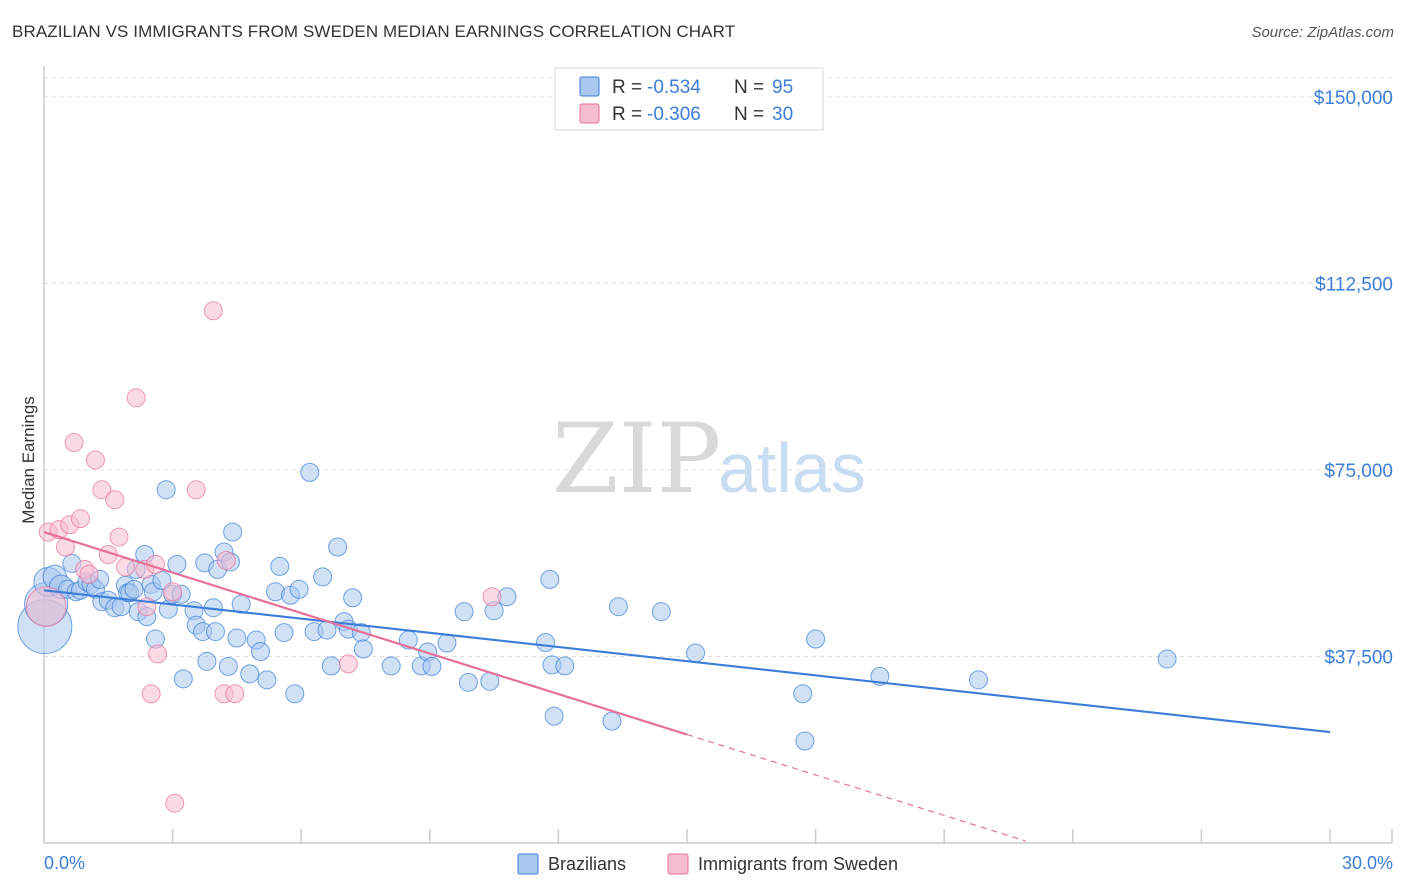 The image size is (1406, 892). I want to click on legend-n-label-1: N =, so click(749, 87).